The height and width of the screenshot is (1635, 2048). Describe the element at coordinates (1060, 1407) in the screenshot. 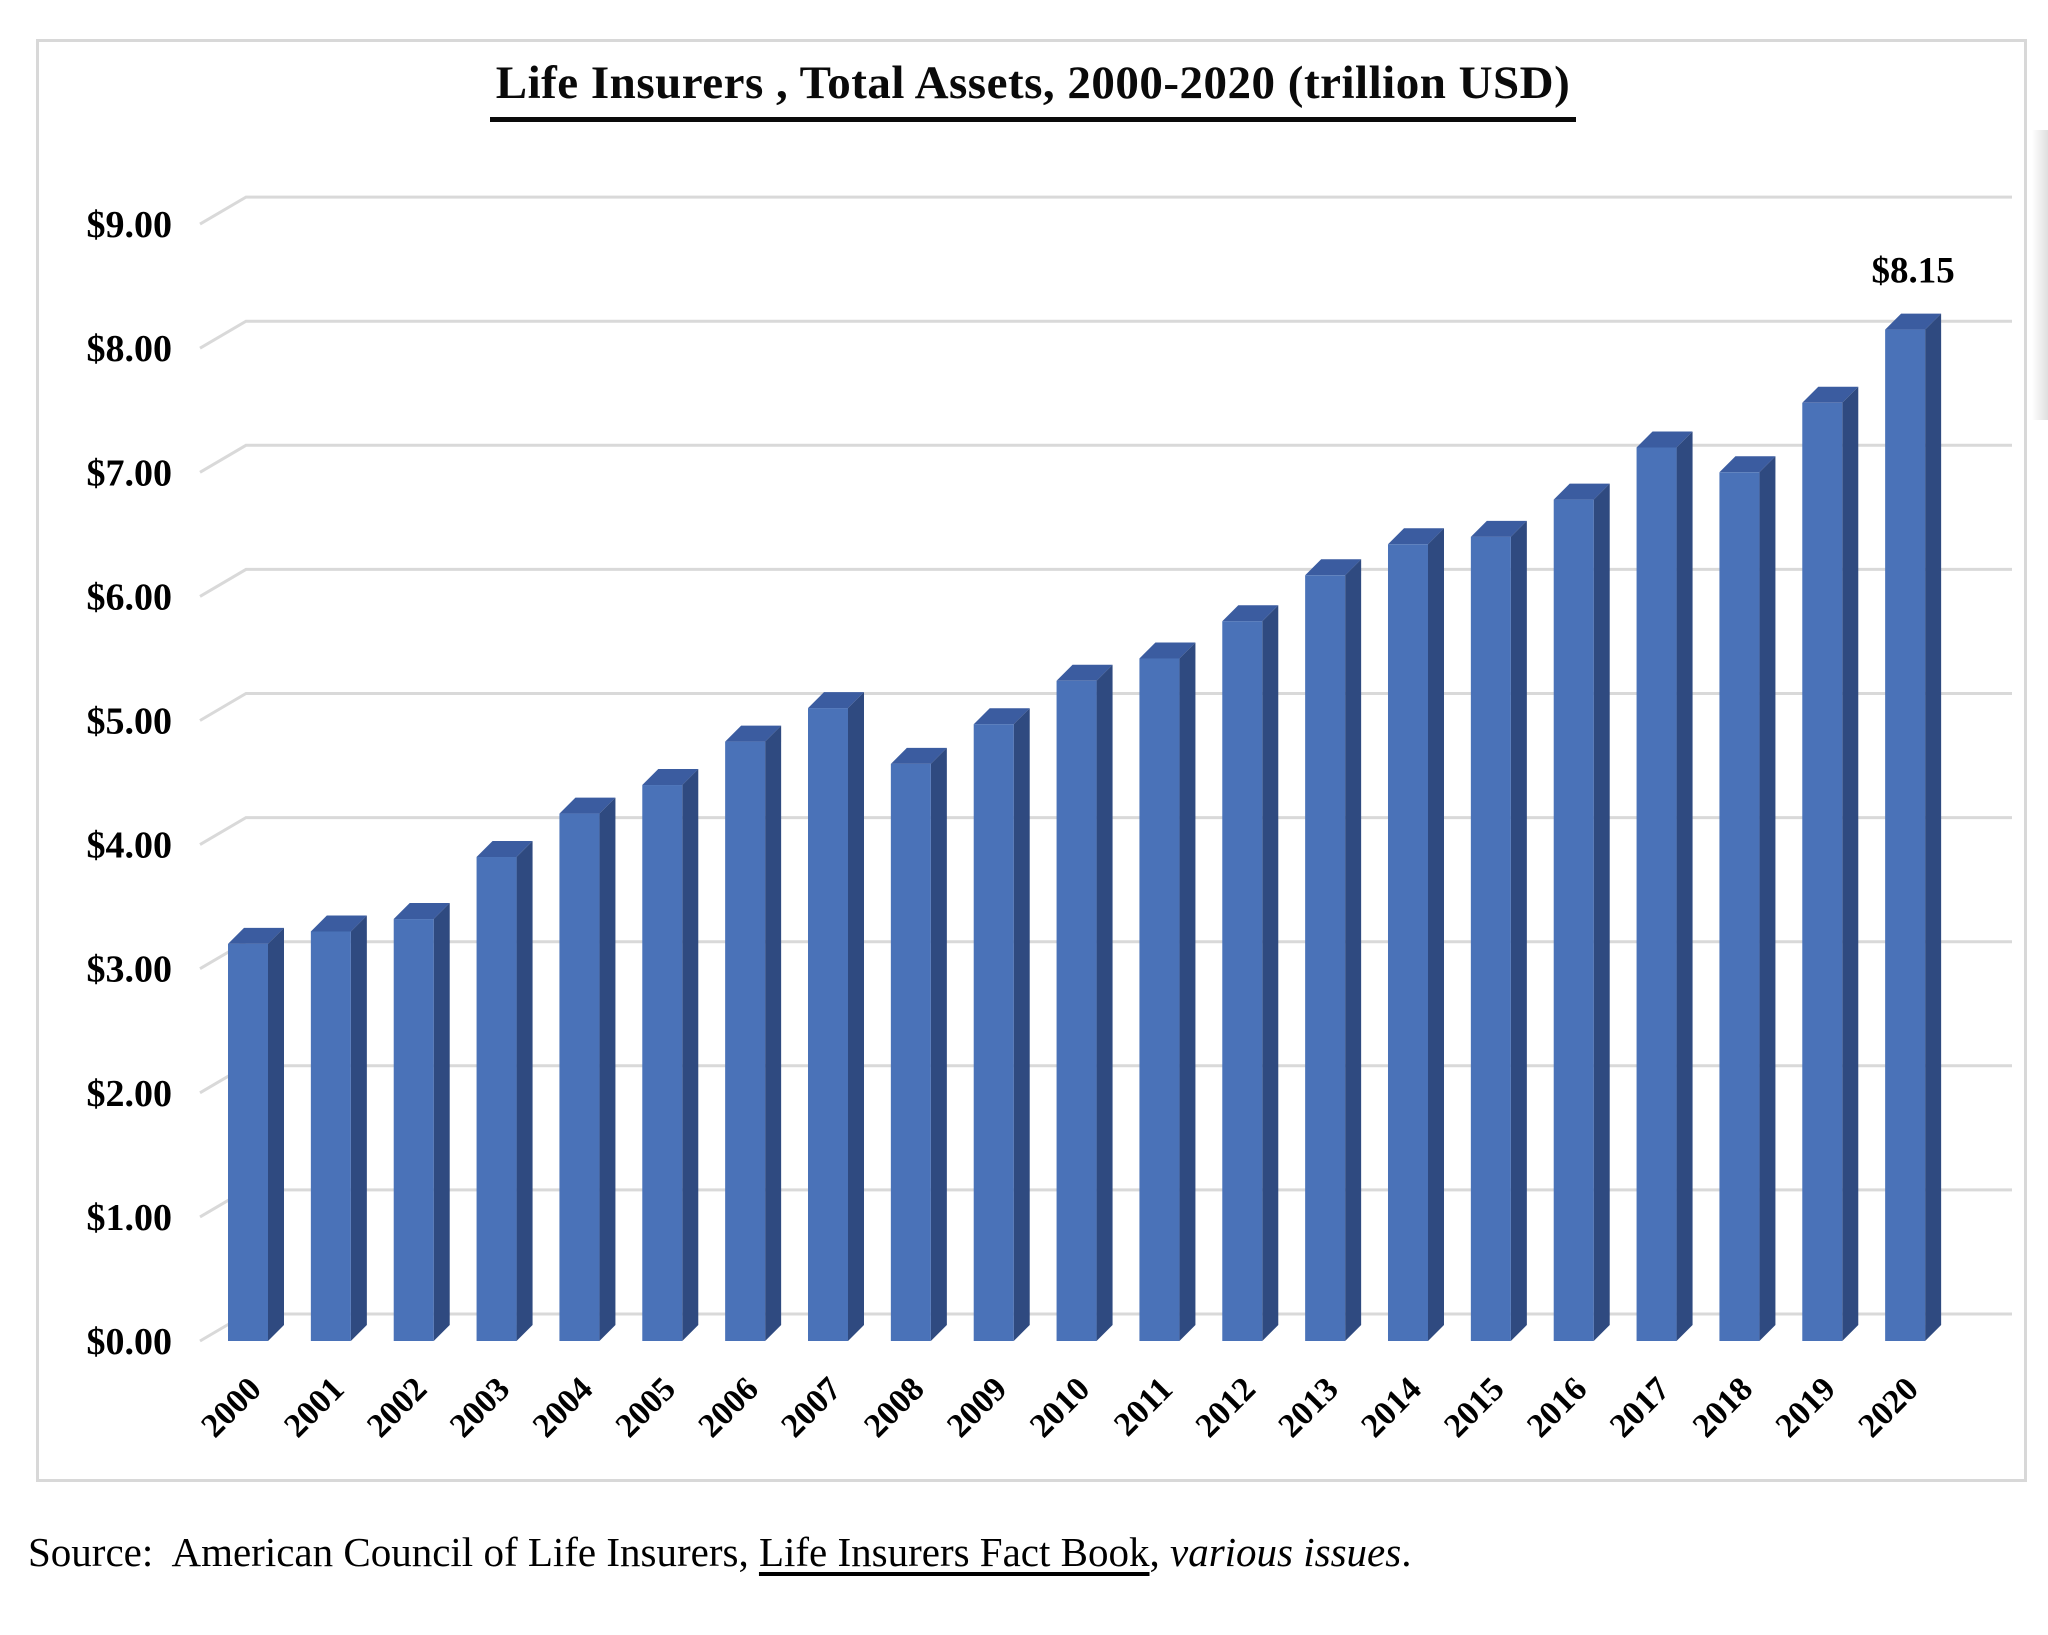

I see `x-axis-year-label: 2010` at that location.